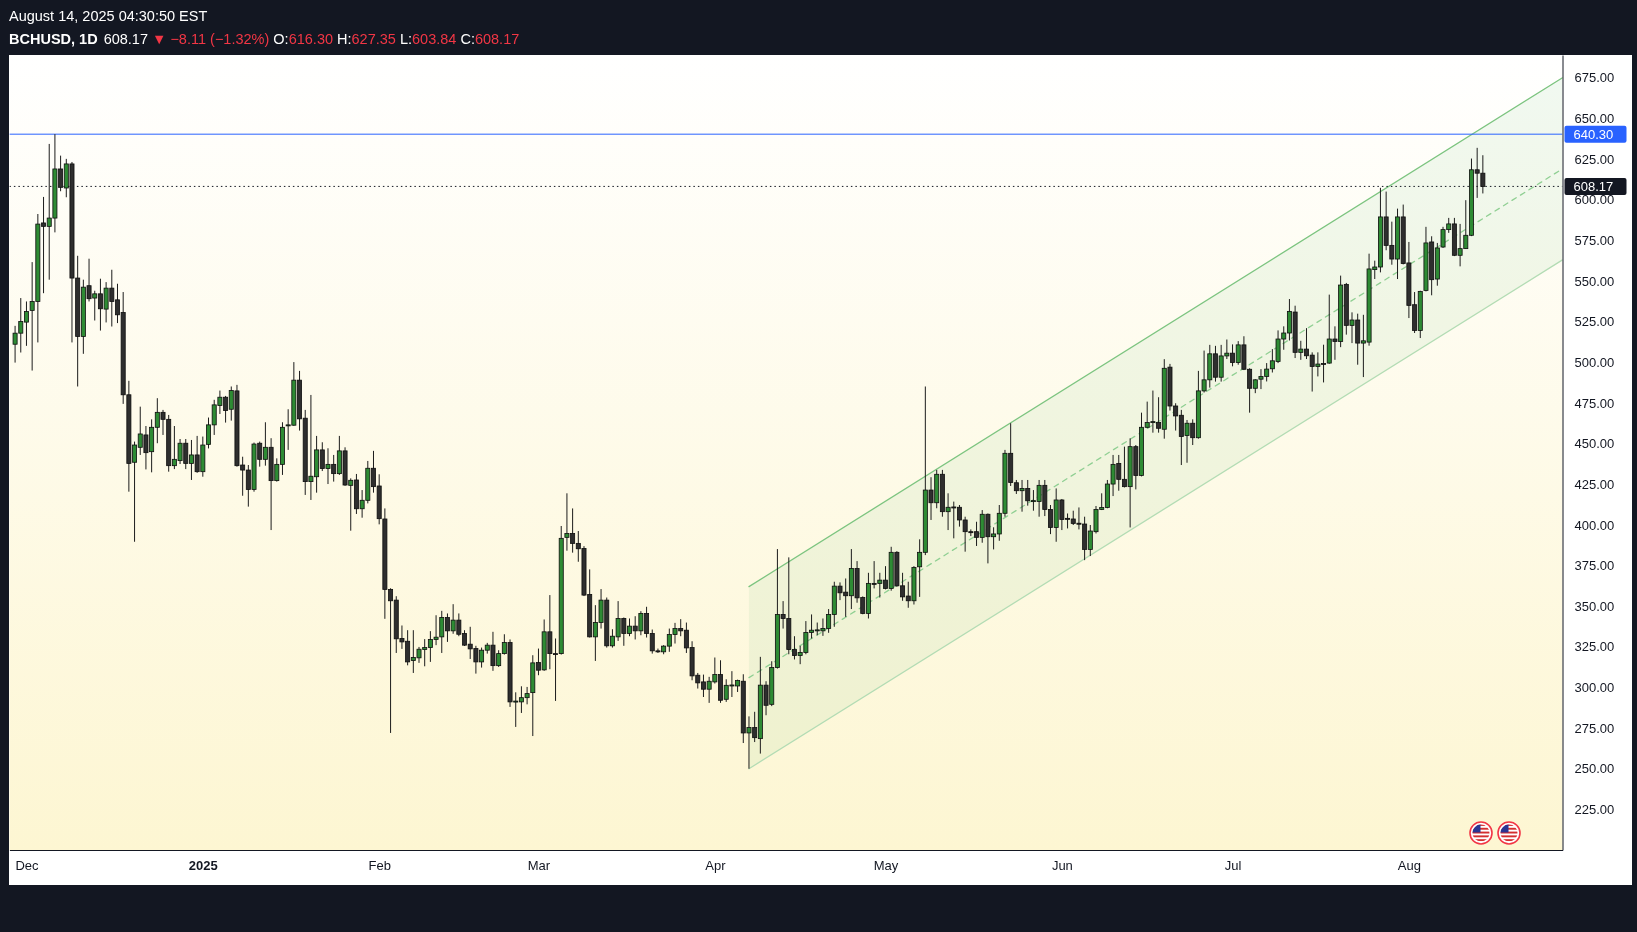 This screenshot has height=932, width=1637. Describe the element at coordinates (1409, 866) in the screenshot. I see `x-tick-label: Aug` at that location.